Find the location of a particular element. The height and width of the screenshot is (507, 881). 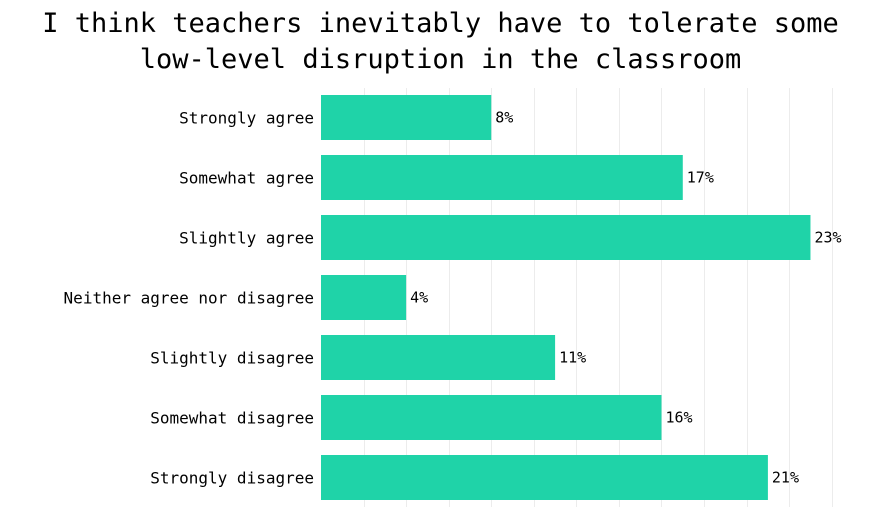

category-label: Slightly agree is located at coordinates (246, 238).